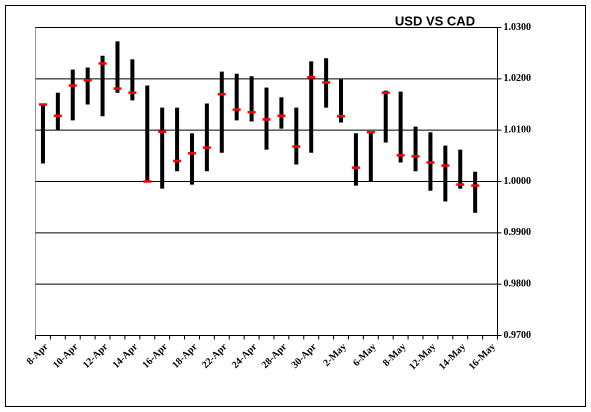  What do you see at coordinates (518, 181) in the screenshot?
I see `y-tick-label: 1.0000` at bounding box center [518, 181].